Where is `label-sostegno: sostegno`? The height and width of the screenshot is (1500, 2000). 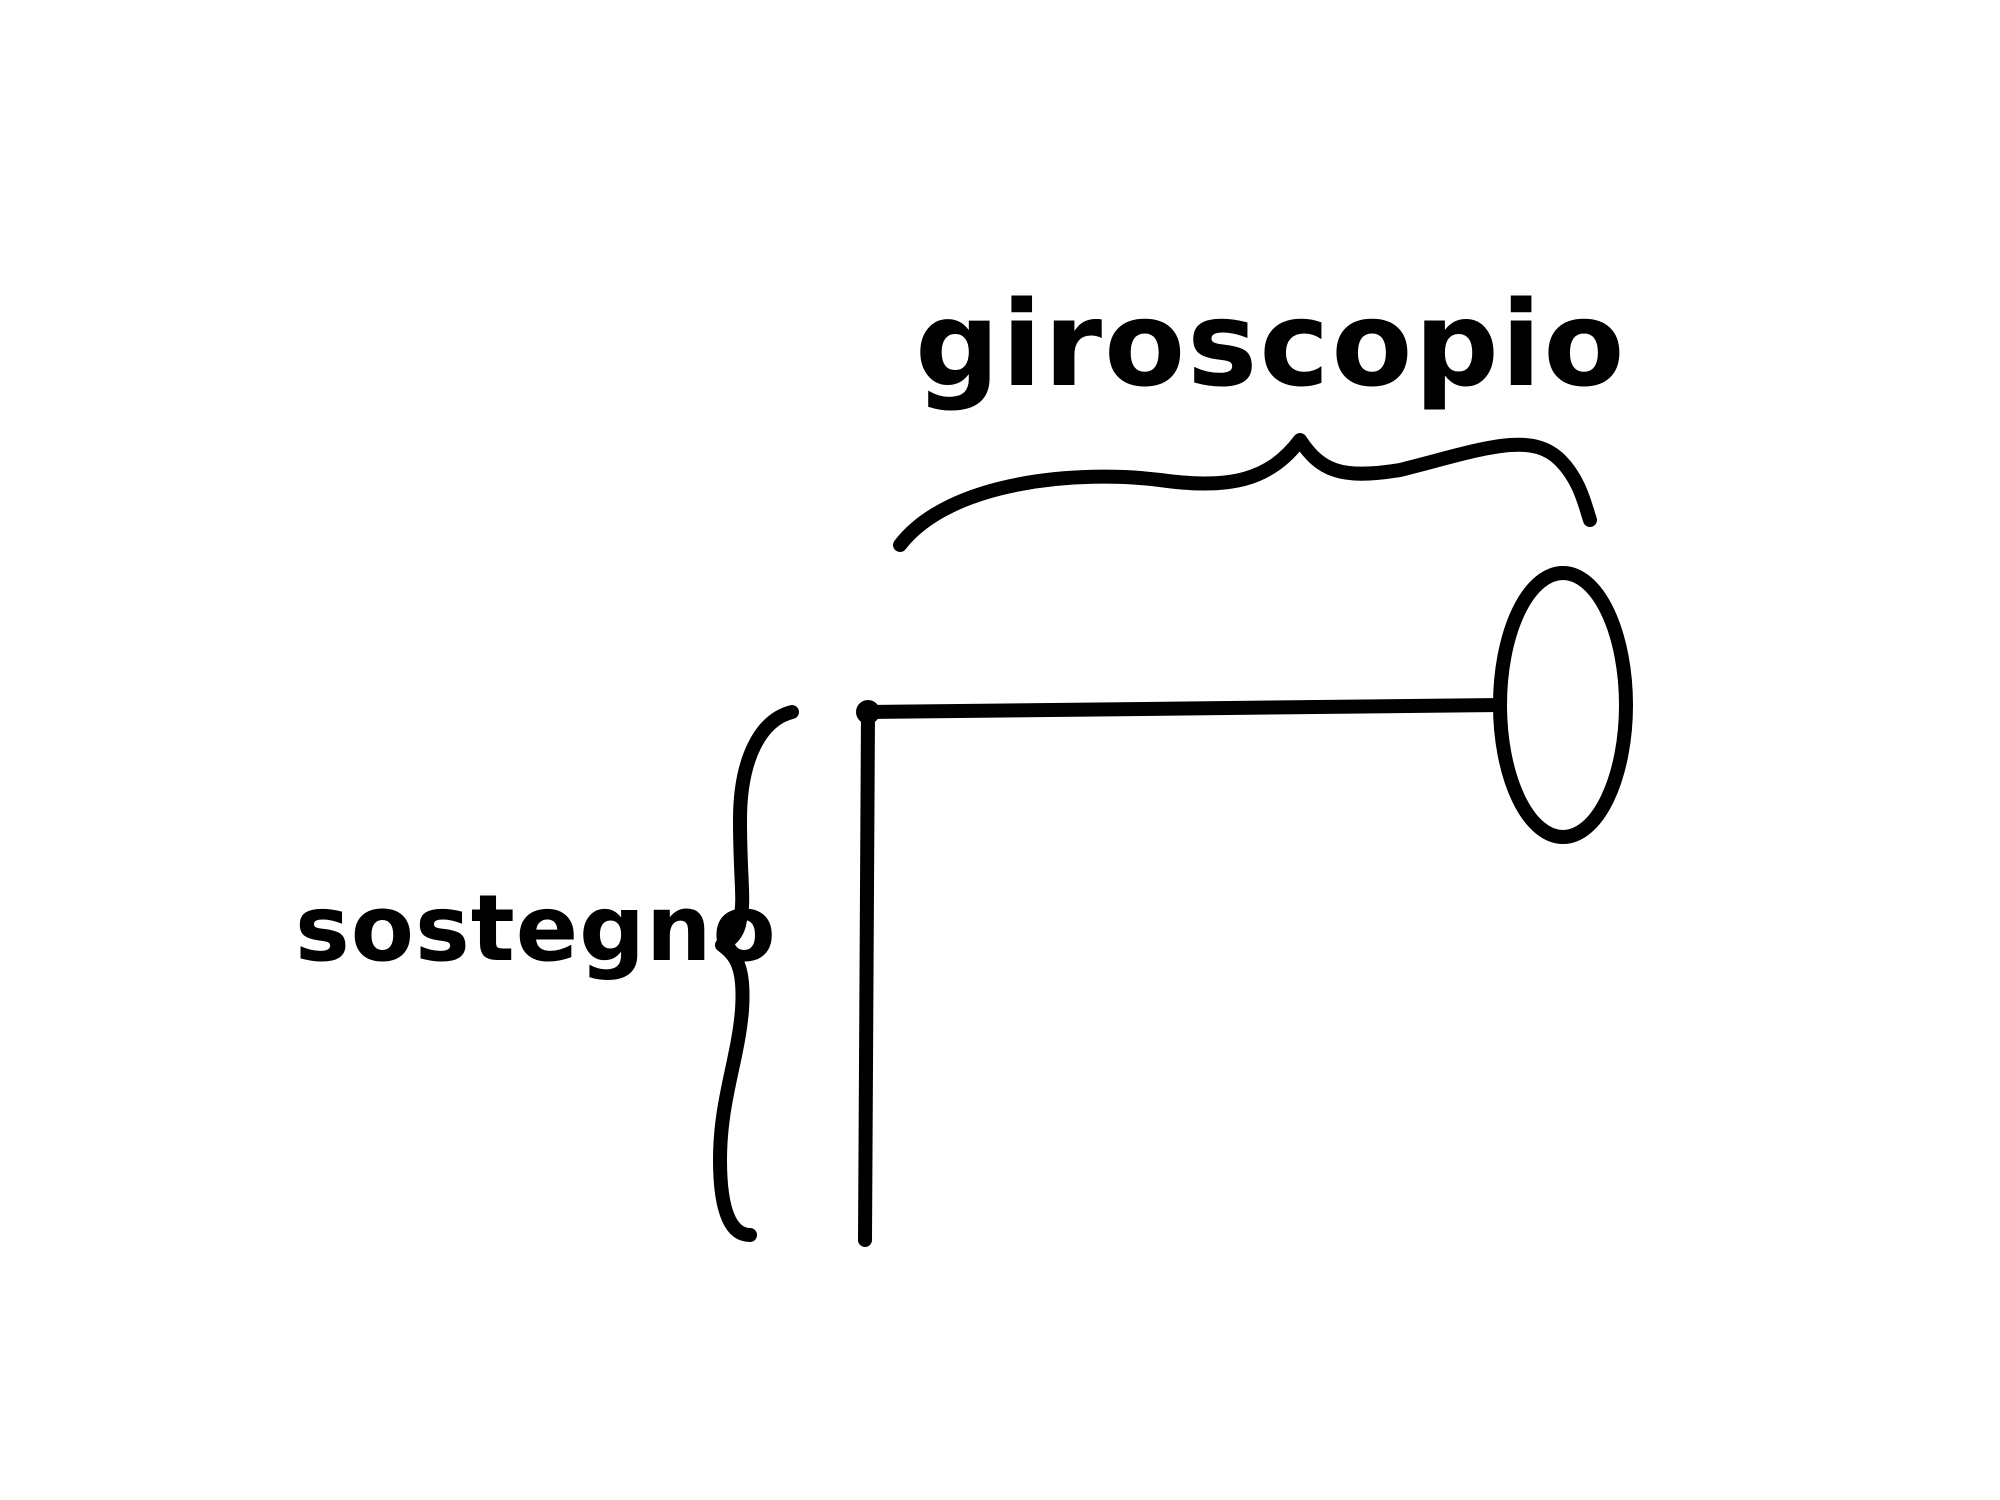 label-sostegno: sostegno is located at coordinates (536, 928).